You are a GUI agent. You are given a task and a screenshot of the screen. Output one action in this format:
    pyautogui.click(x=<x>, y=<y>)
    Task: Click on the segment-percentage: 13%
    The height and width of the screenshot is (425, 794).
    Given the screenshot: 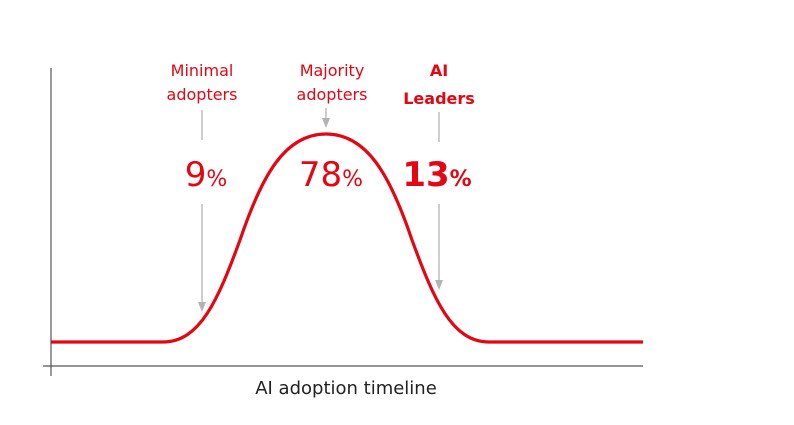 What is the action you would take?
    pyautogui.click(x=436, y=175)
    